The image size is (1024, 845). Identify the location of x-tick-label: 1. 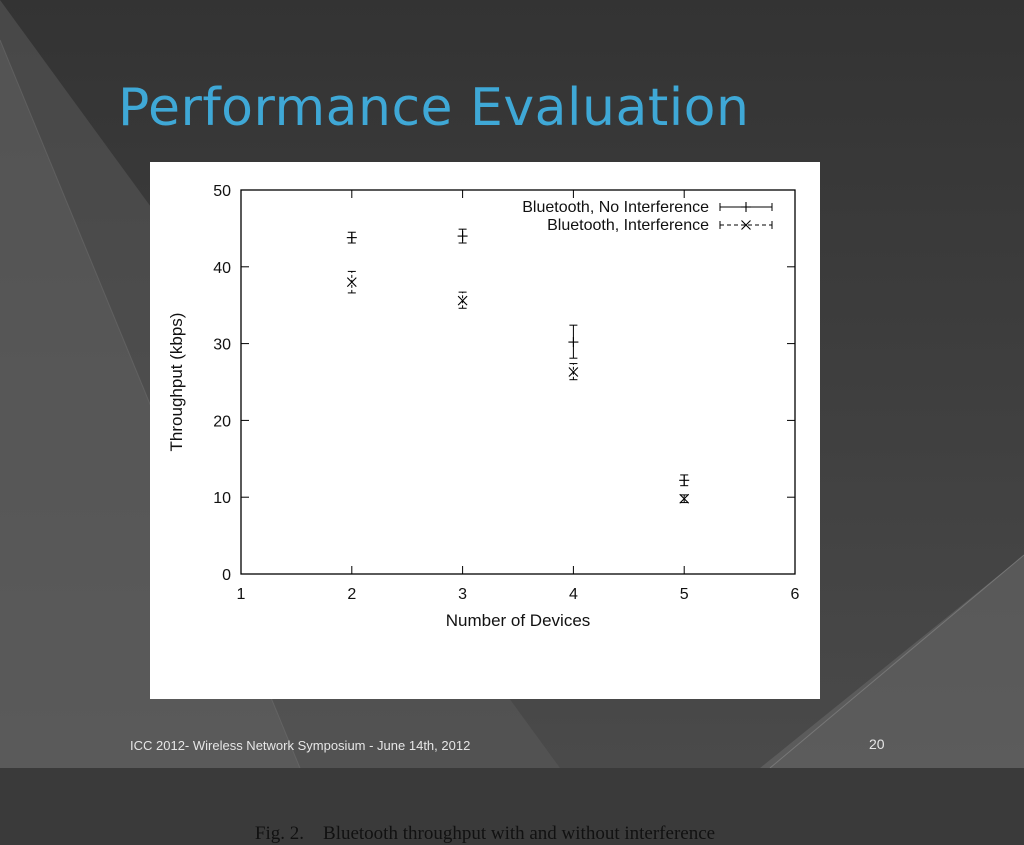
(241, 594).